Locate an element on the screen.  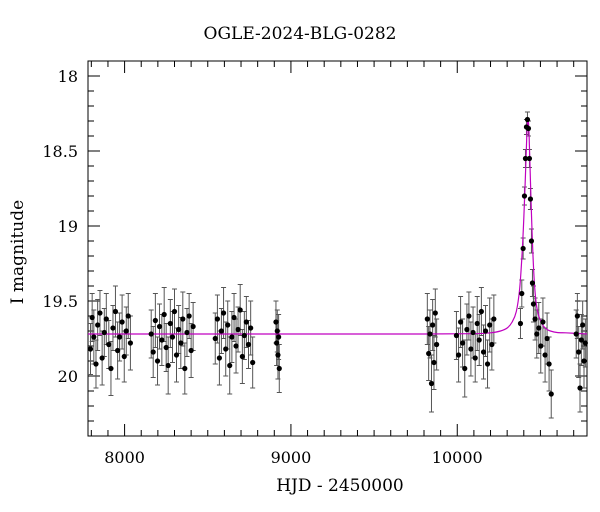
y-axis-label: I magnitude is located at coordinates (18, 252).